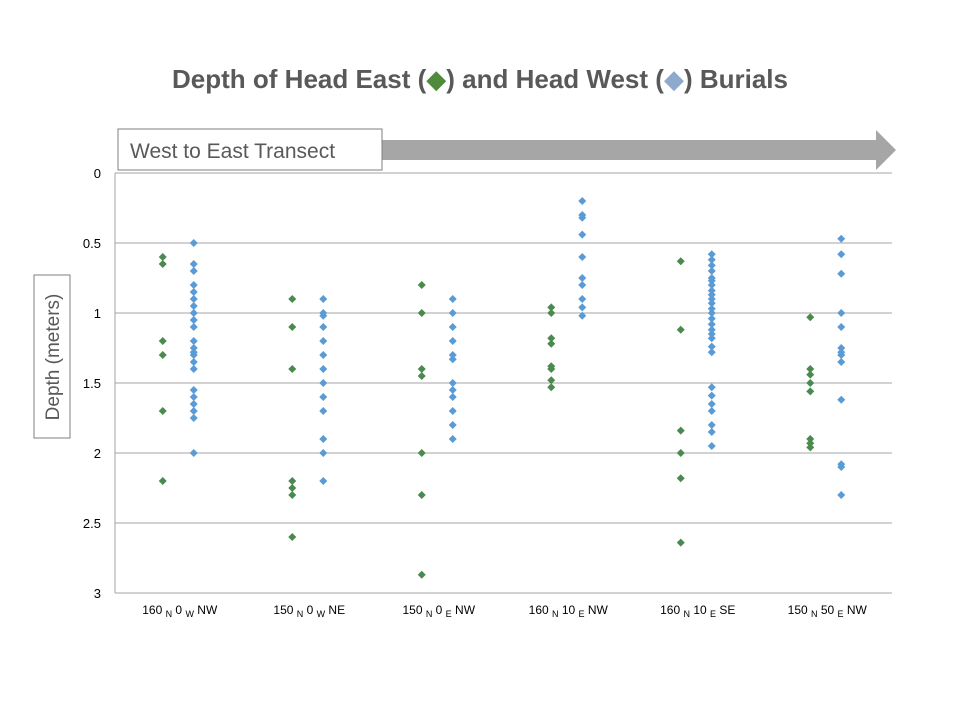  What do you see at coordinates (53, 357) in the screenshot?
I see `y-axis-title: Depth (meters)` at bounding box center [53, 357].